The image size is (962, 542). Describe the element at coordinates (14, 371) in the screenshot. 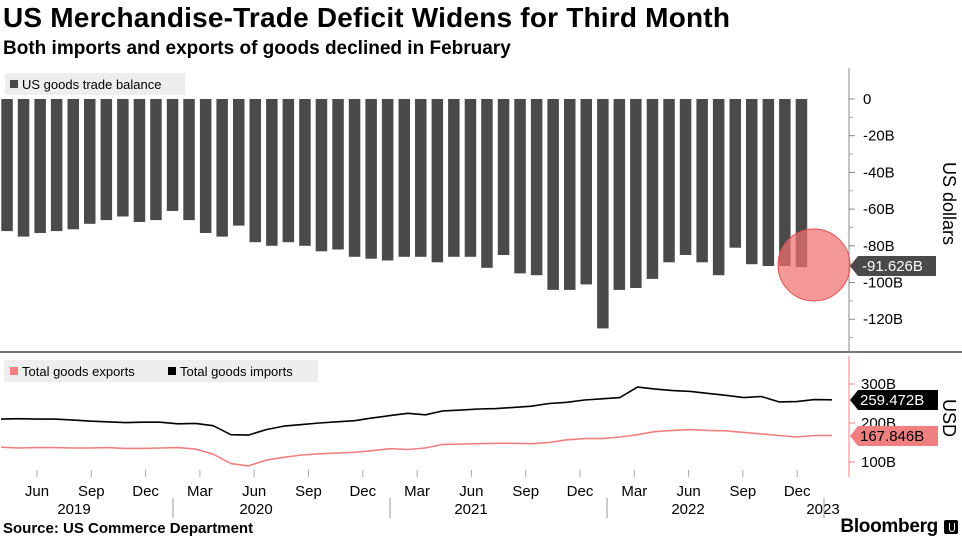

I see `legend-swatch-exports` at that location.